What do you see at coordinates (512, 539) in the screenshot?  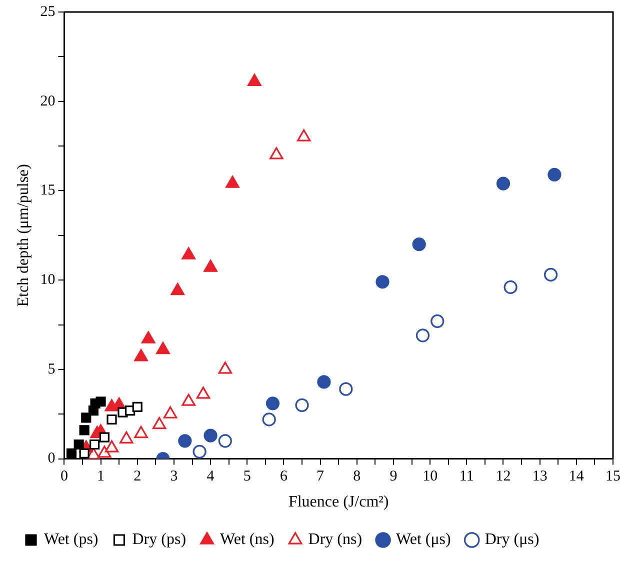 I see `legend-label: Dry (μs)` at bounding box center [512, 539].